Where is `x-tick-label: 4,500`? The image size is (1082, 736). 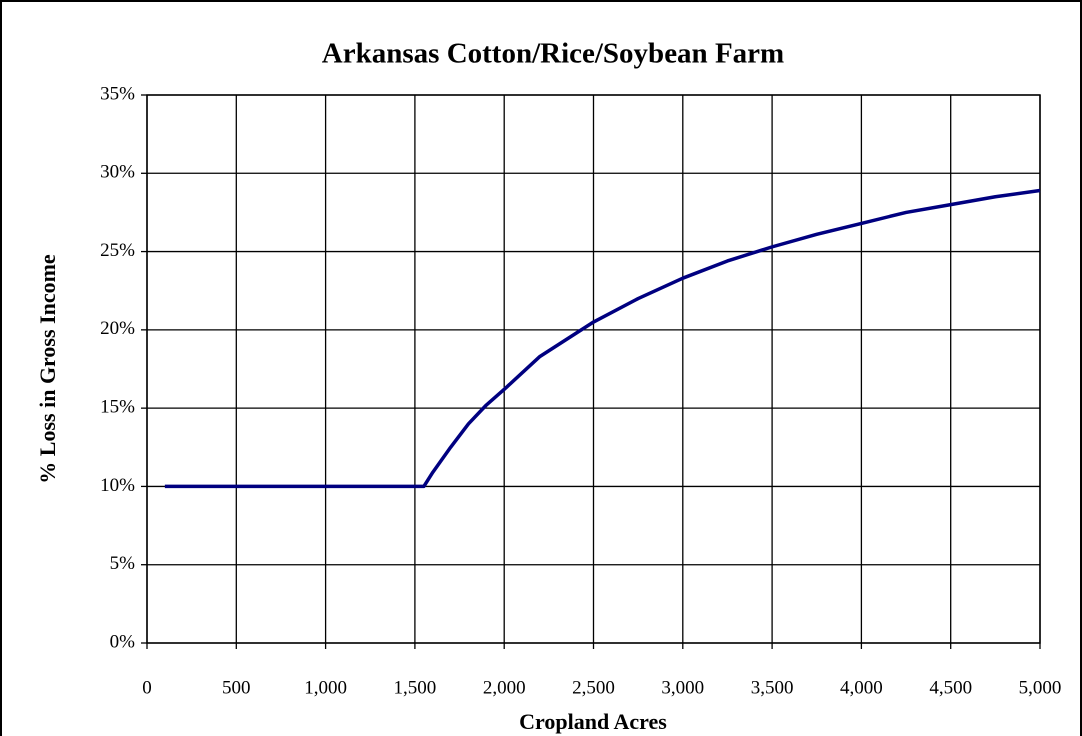 x-tick-label: 4,500 is located at coordinates (950, 687).